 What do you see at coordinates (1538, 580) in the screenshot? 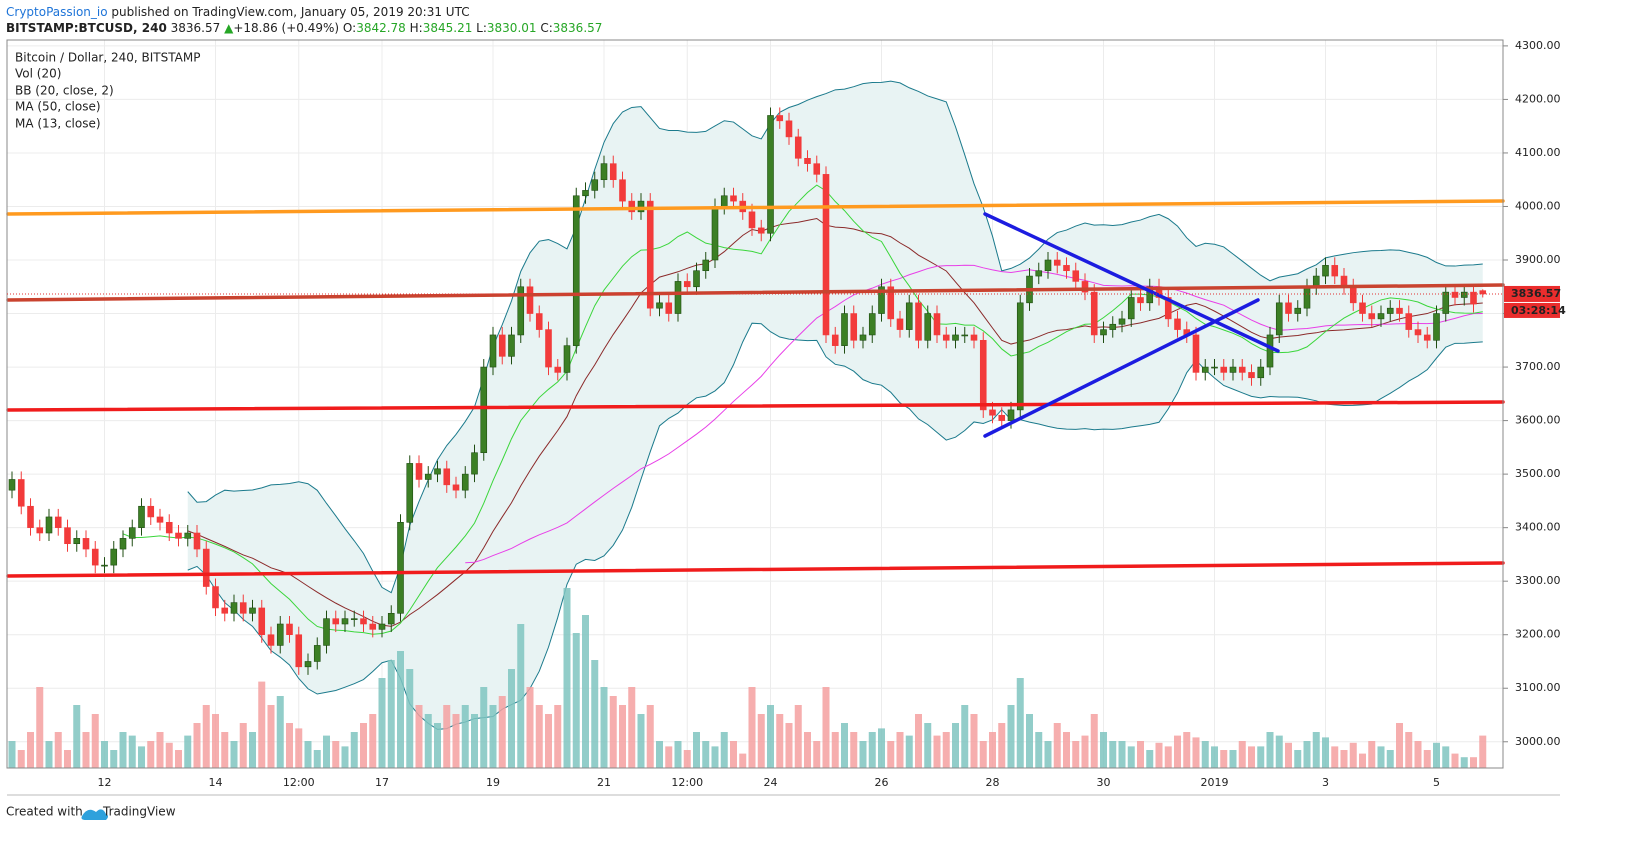
I see `y-tick-label: 3300.00` at bounding box center [1538, 580].